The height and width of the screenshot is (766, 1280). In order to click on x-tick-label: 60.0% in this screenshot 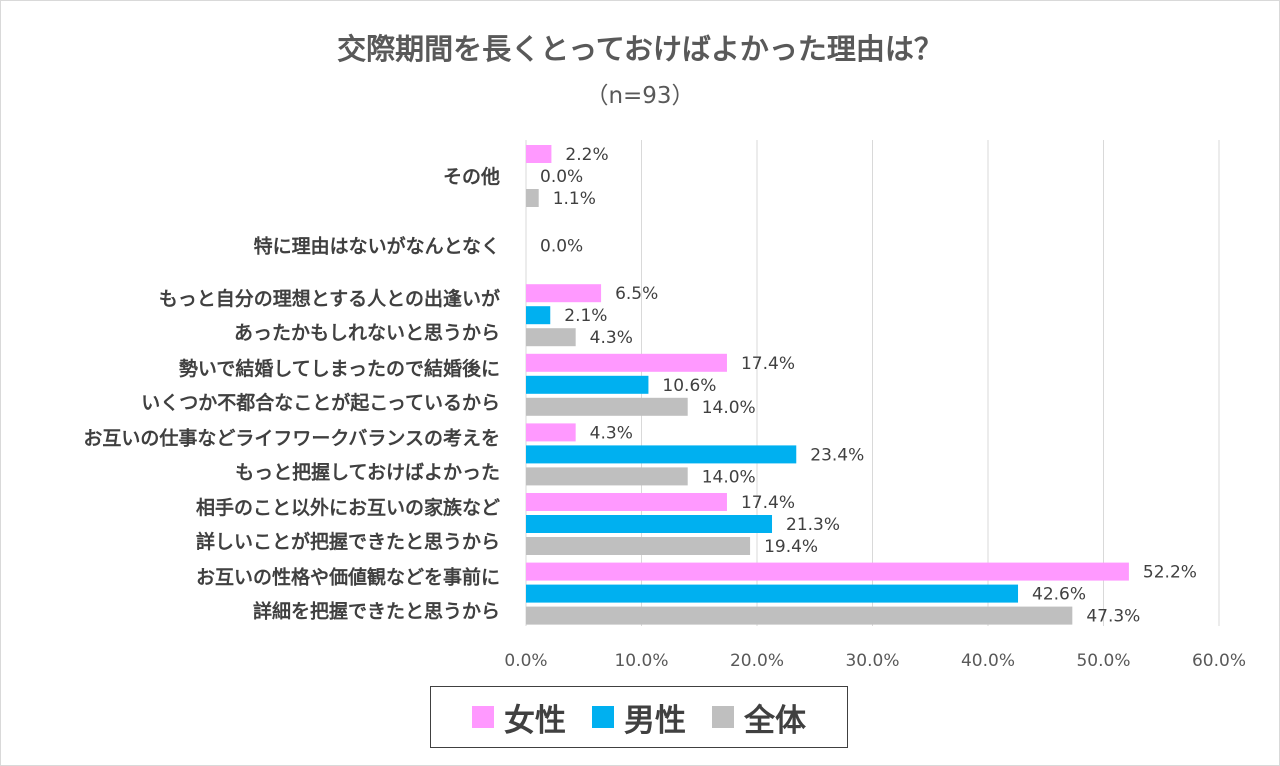, I will do `click(1219, 661)`.